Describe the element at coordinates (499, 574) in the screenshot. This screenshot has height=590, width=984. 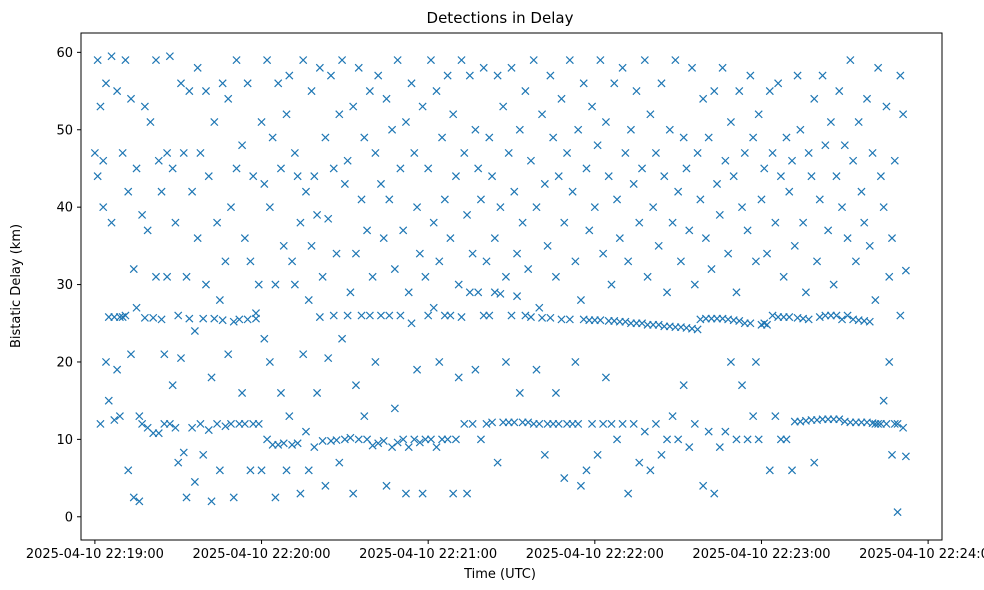
I see `x-axis-label: Time (UTC)` at that location.